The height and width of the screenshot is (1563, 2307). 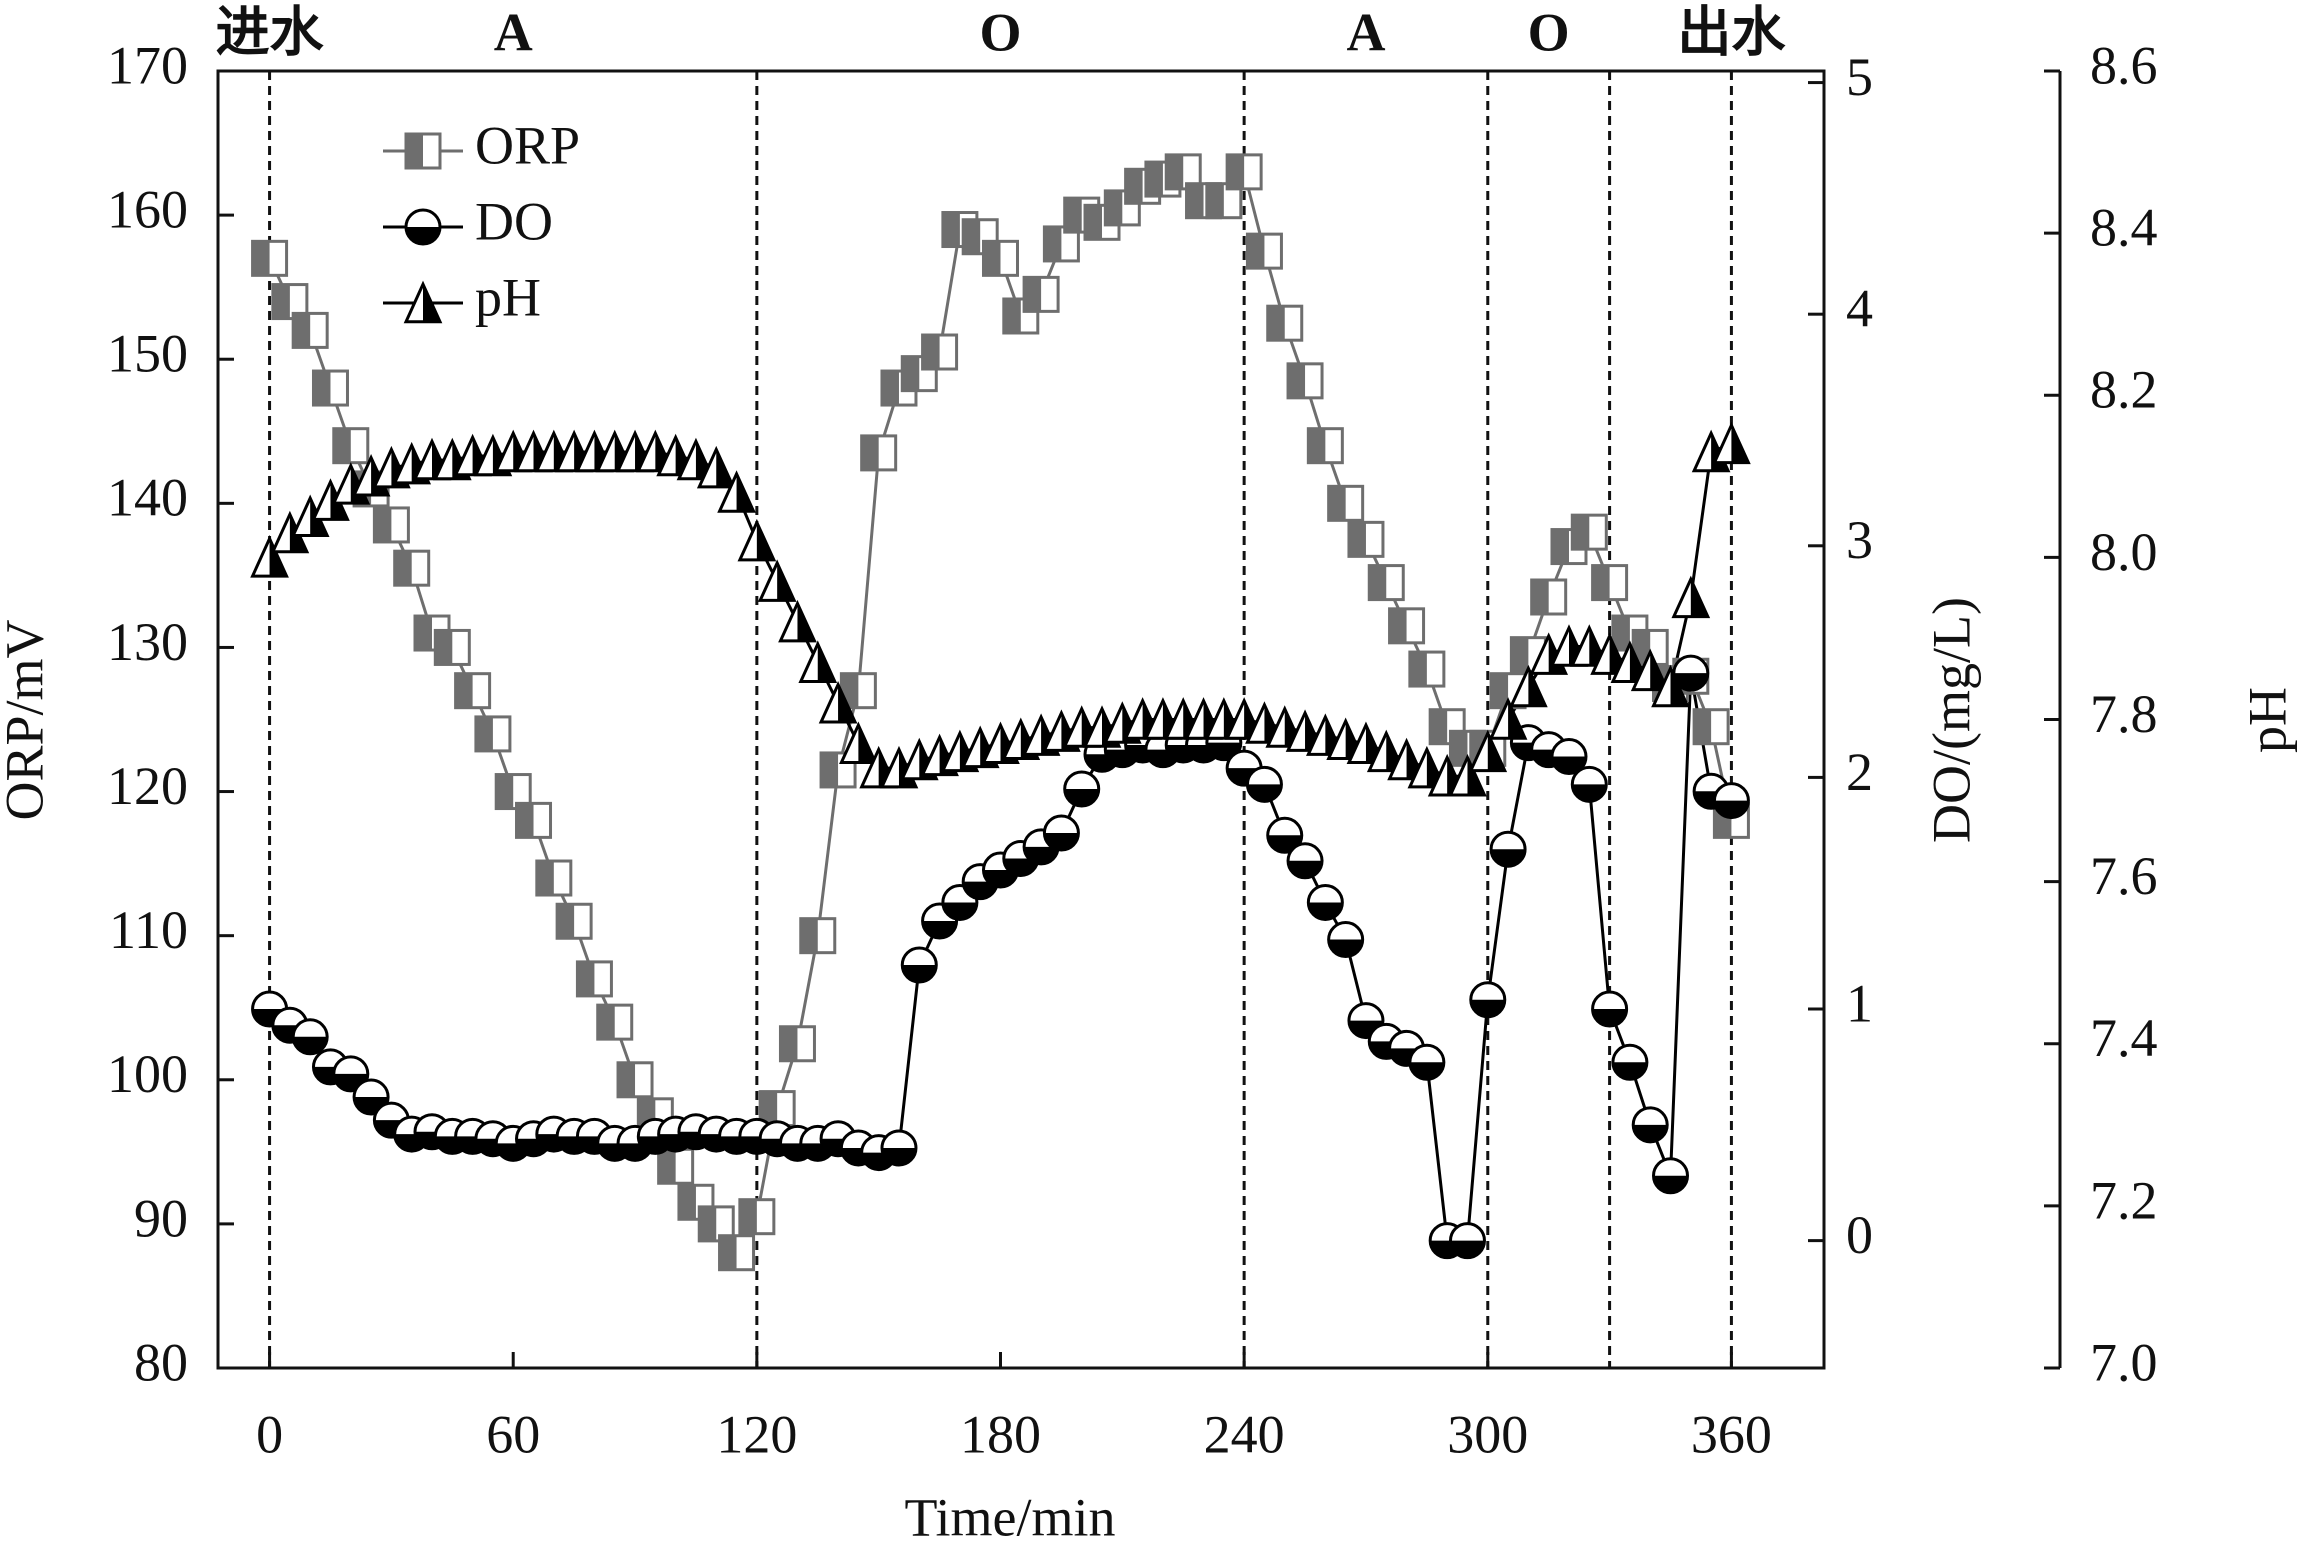 What do you see at coordinates (147, 642) in the screenshot?
I see `y-tick-label: 130` at bounding box center [147, 642].